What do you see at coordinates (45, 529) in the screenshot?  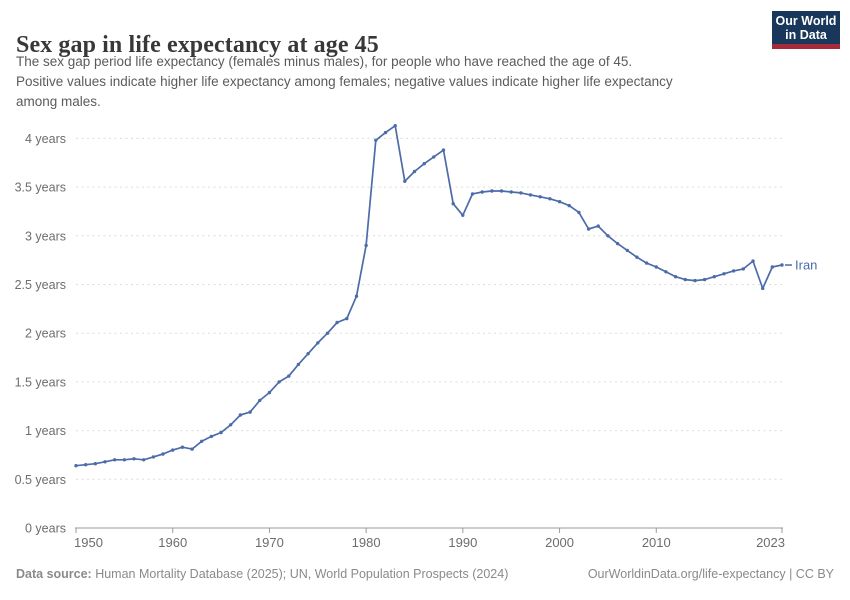 I see `y-axis-tick-label: 0 years` at bounding box center [45, 529].